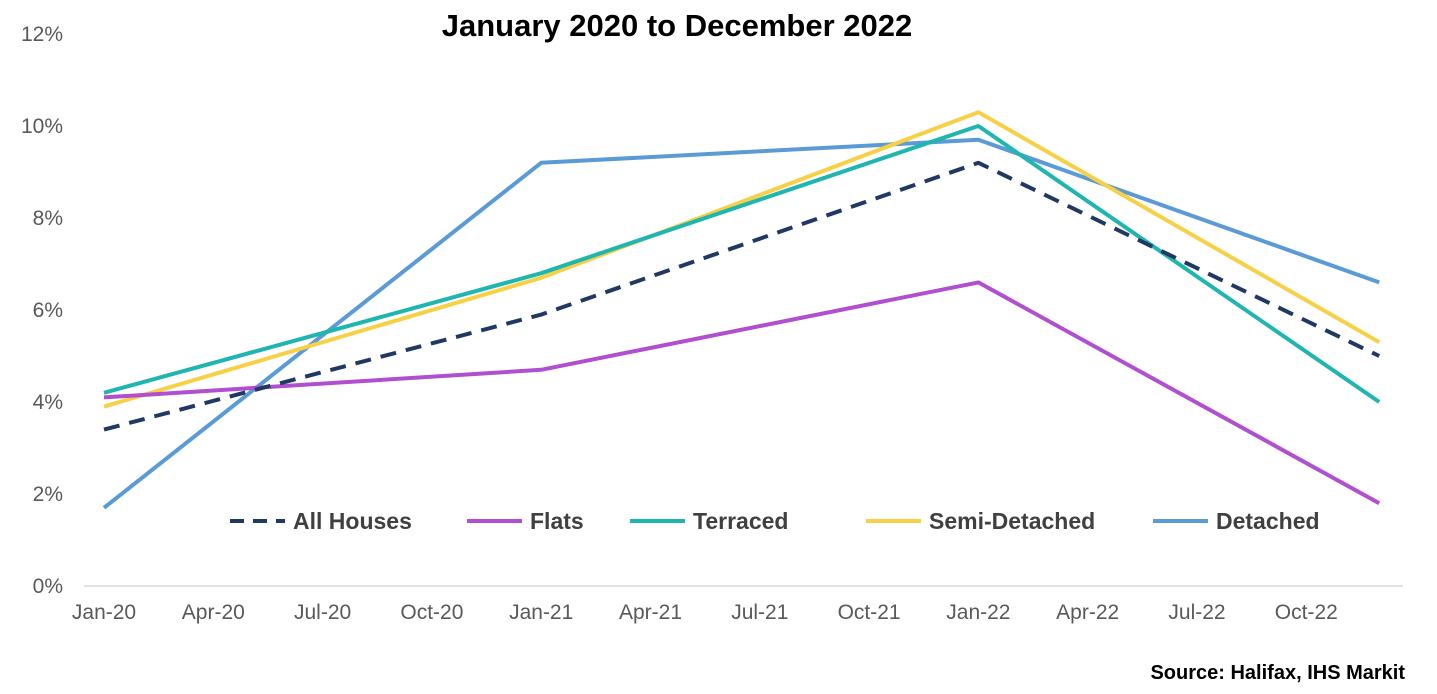 Image resolution: width=1437 pixels, height=694 pixels. Describe the element at coordinates (740, 521) in the screenshot. I see `legend-label: Terraced` at that location.